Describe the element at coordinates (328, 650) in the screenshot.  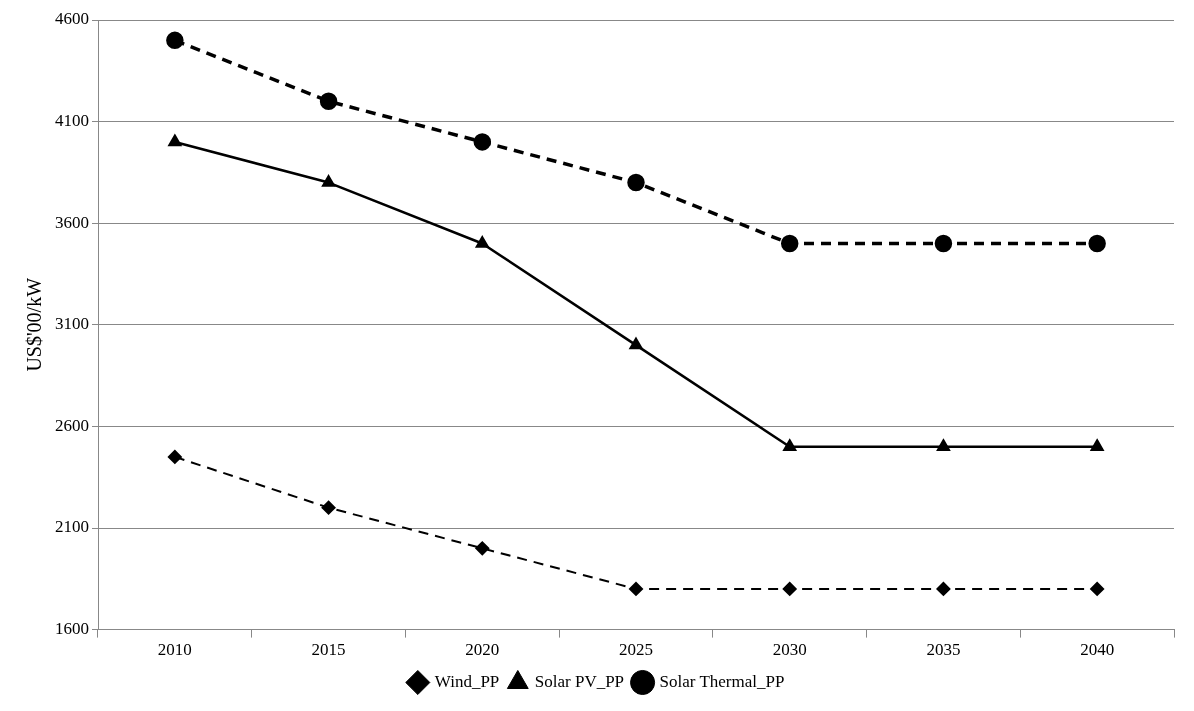
I see `x-tick-label: 2015` at that location.